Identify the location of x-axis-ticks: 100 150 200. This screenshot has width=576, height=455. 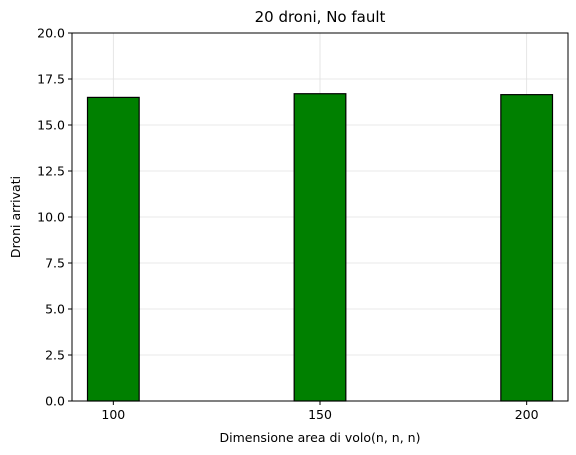
(320, 411).